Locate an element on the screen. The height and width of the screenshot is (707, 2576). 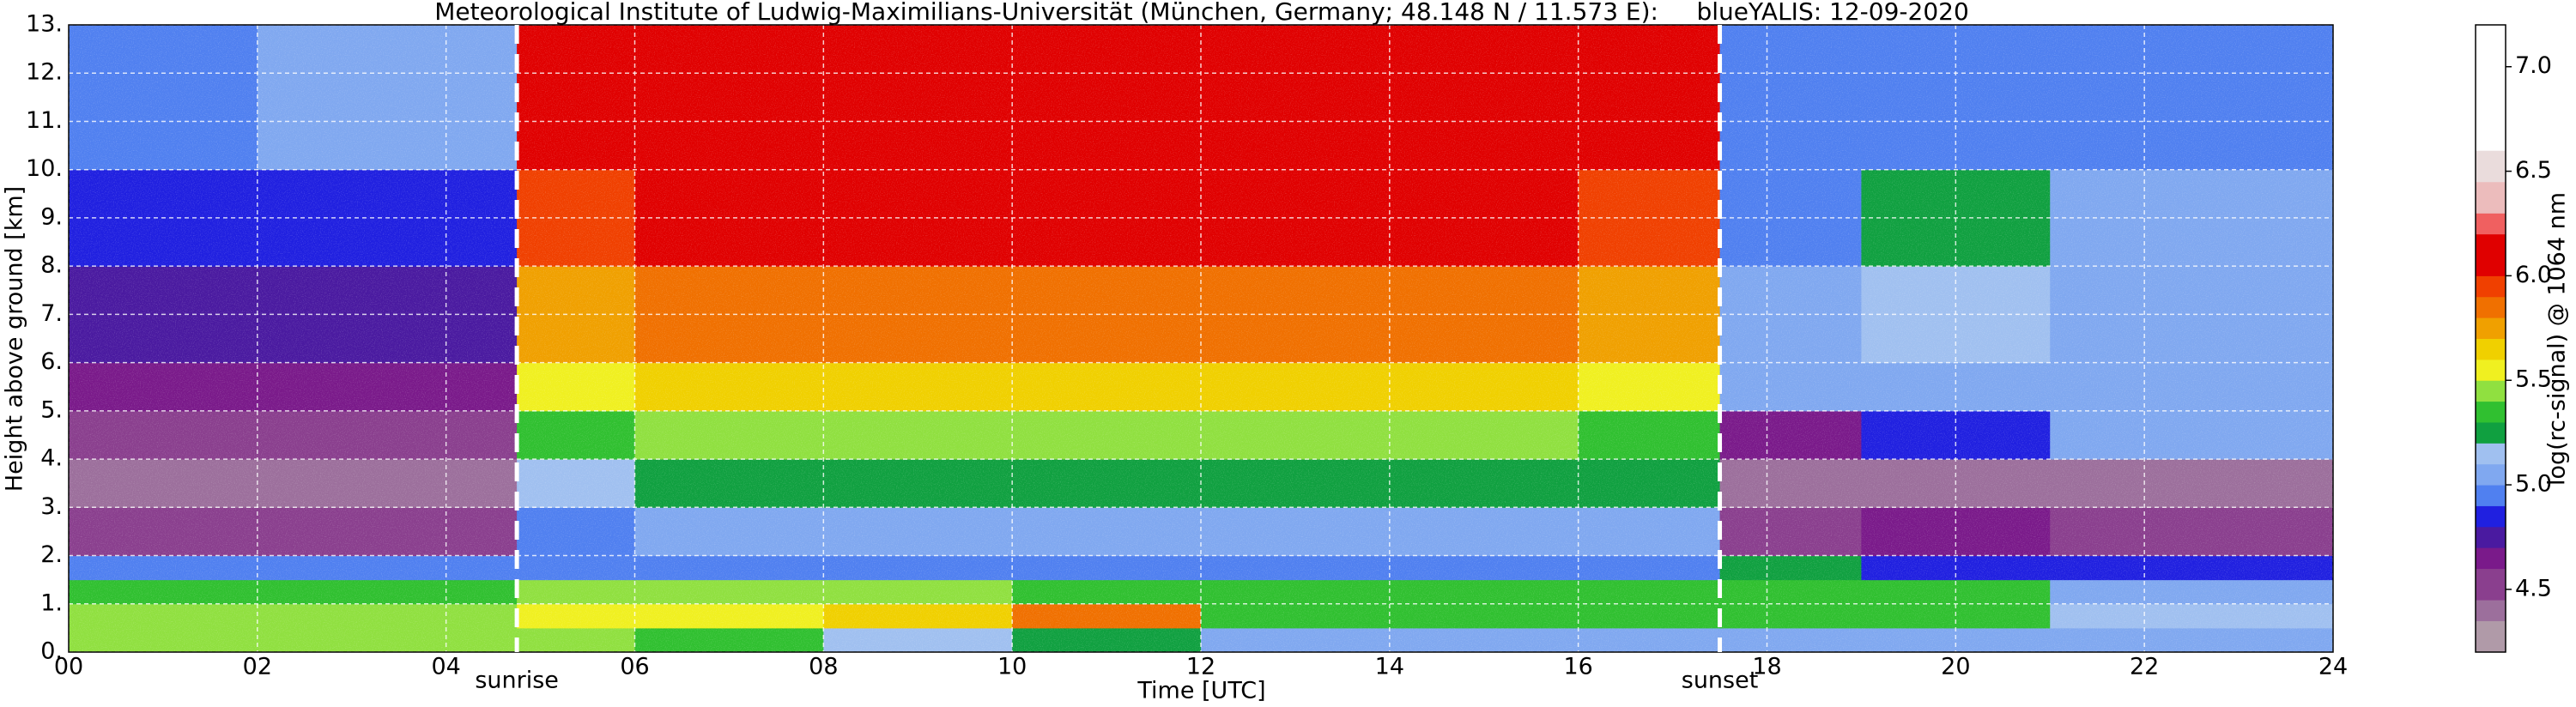
colorbar-tick-label: 5.5 is located at coordinates (2533, 379).